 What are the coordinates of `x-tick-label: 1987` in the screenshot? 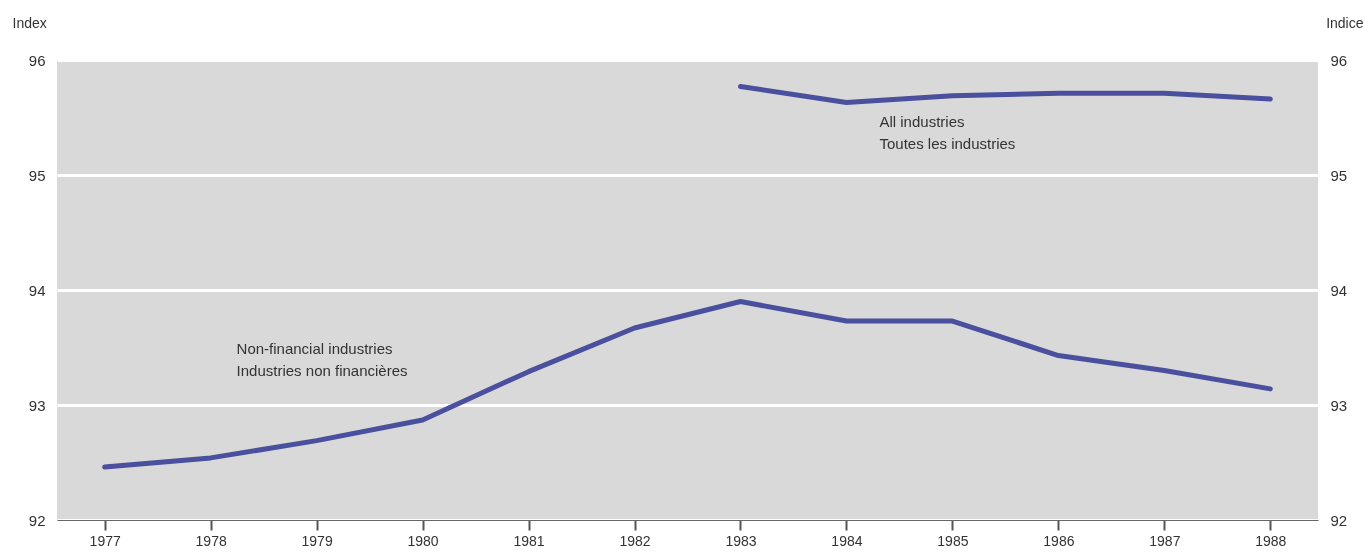 It's located at (1165, 540).